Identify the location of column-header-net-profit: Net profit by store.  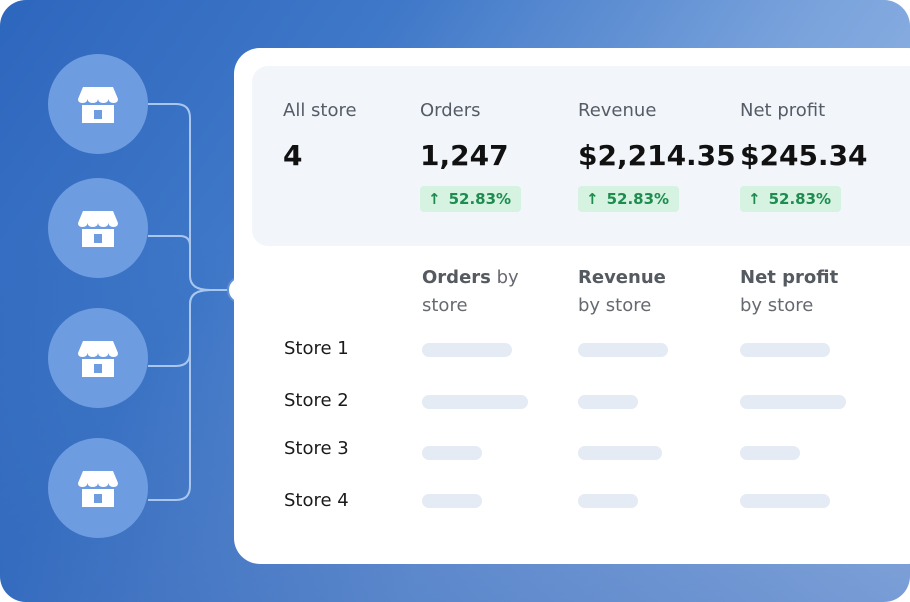
(789, 292).